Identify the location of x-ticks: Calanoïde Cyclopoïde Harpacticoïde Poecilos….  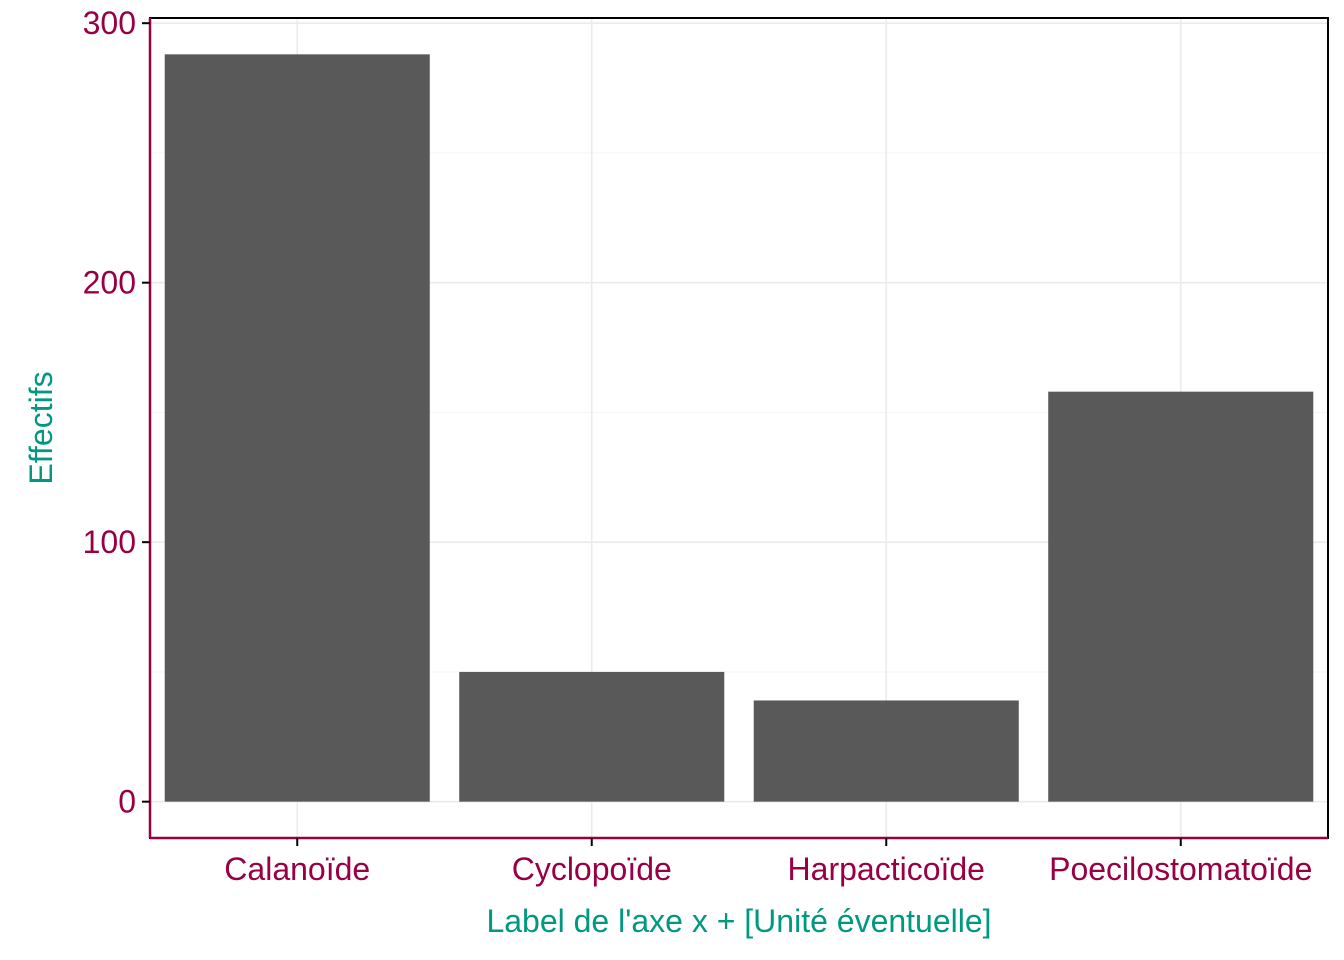
(768, 862).